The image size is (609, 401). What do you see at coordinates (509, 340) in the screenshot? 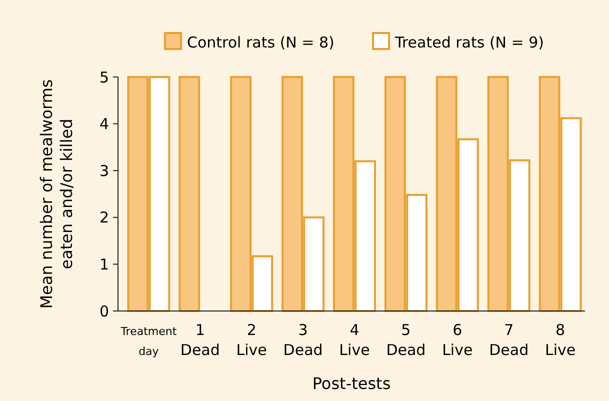
I see `x-tick-label: 7 Dead` at bounding box center [509, 340].